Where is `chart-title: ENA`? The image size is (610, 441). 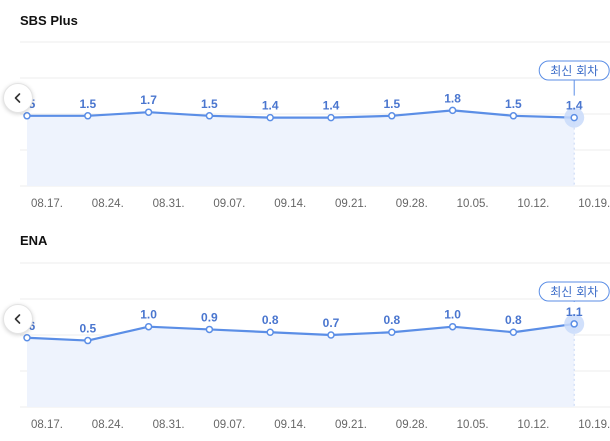 chart-title: ENA is located at coordinates (34, 240).